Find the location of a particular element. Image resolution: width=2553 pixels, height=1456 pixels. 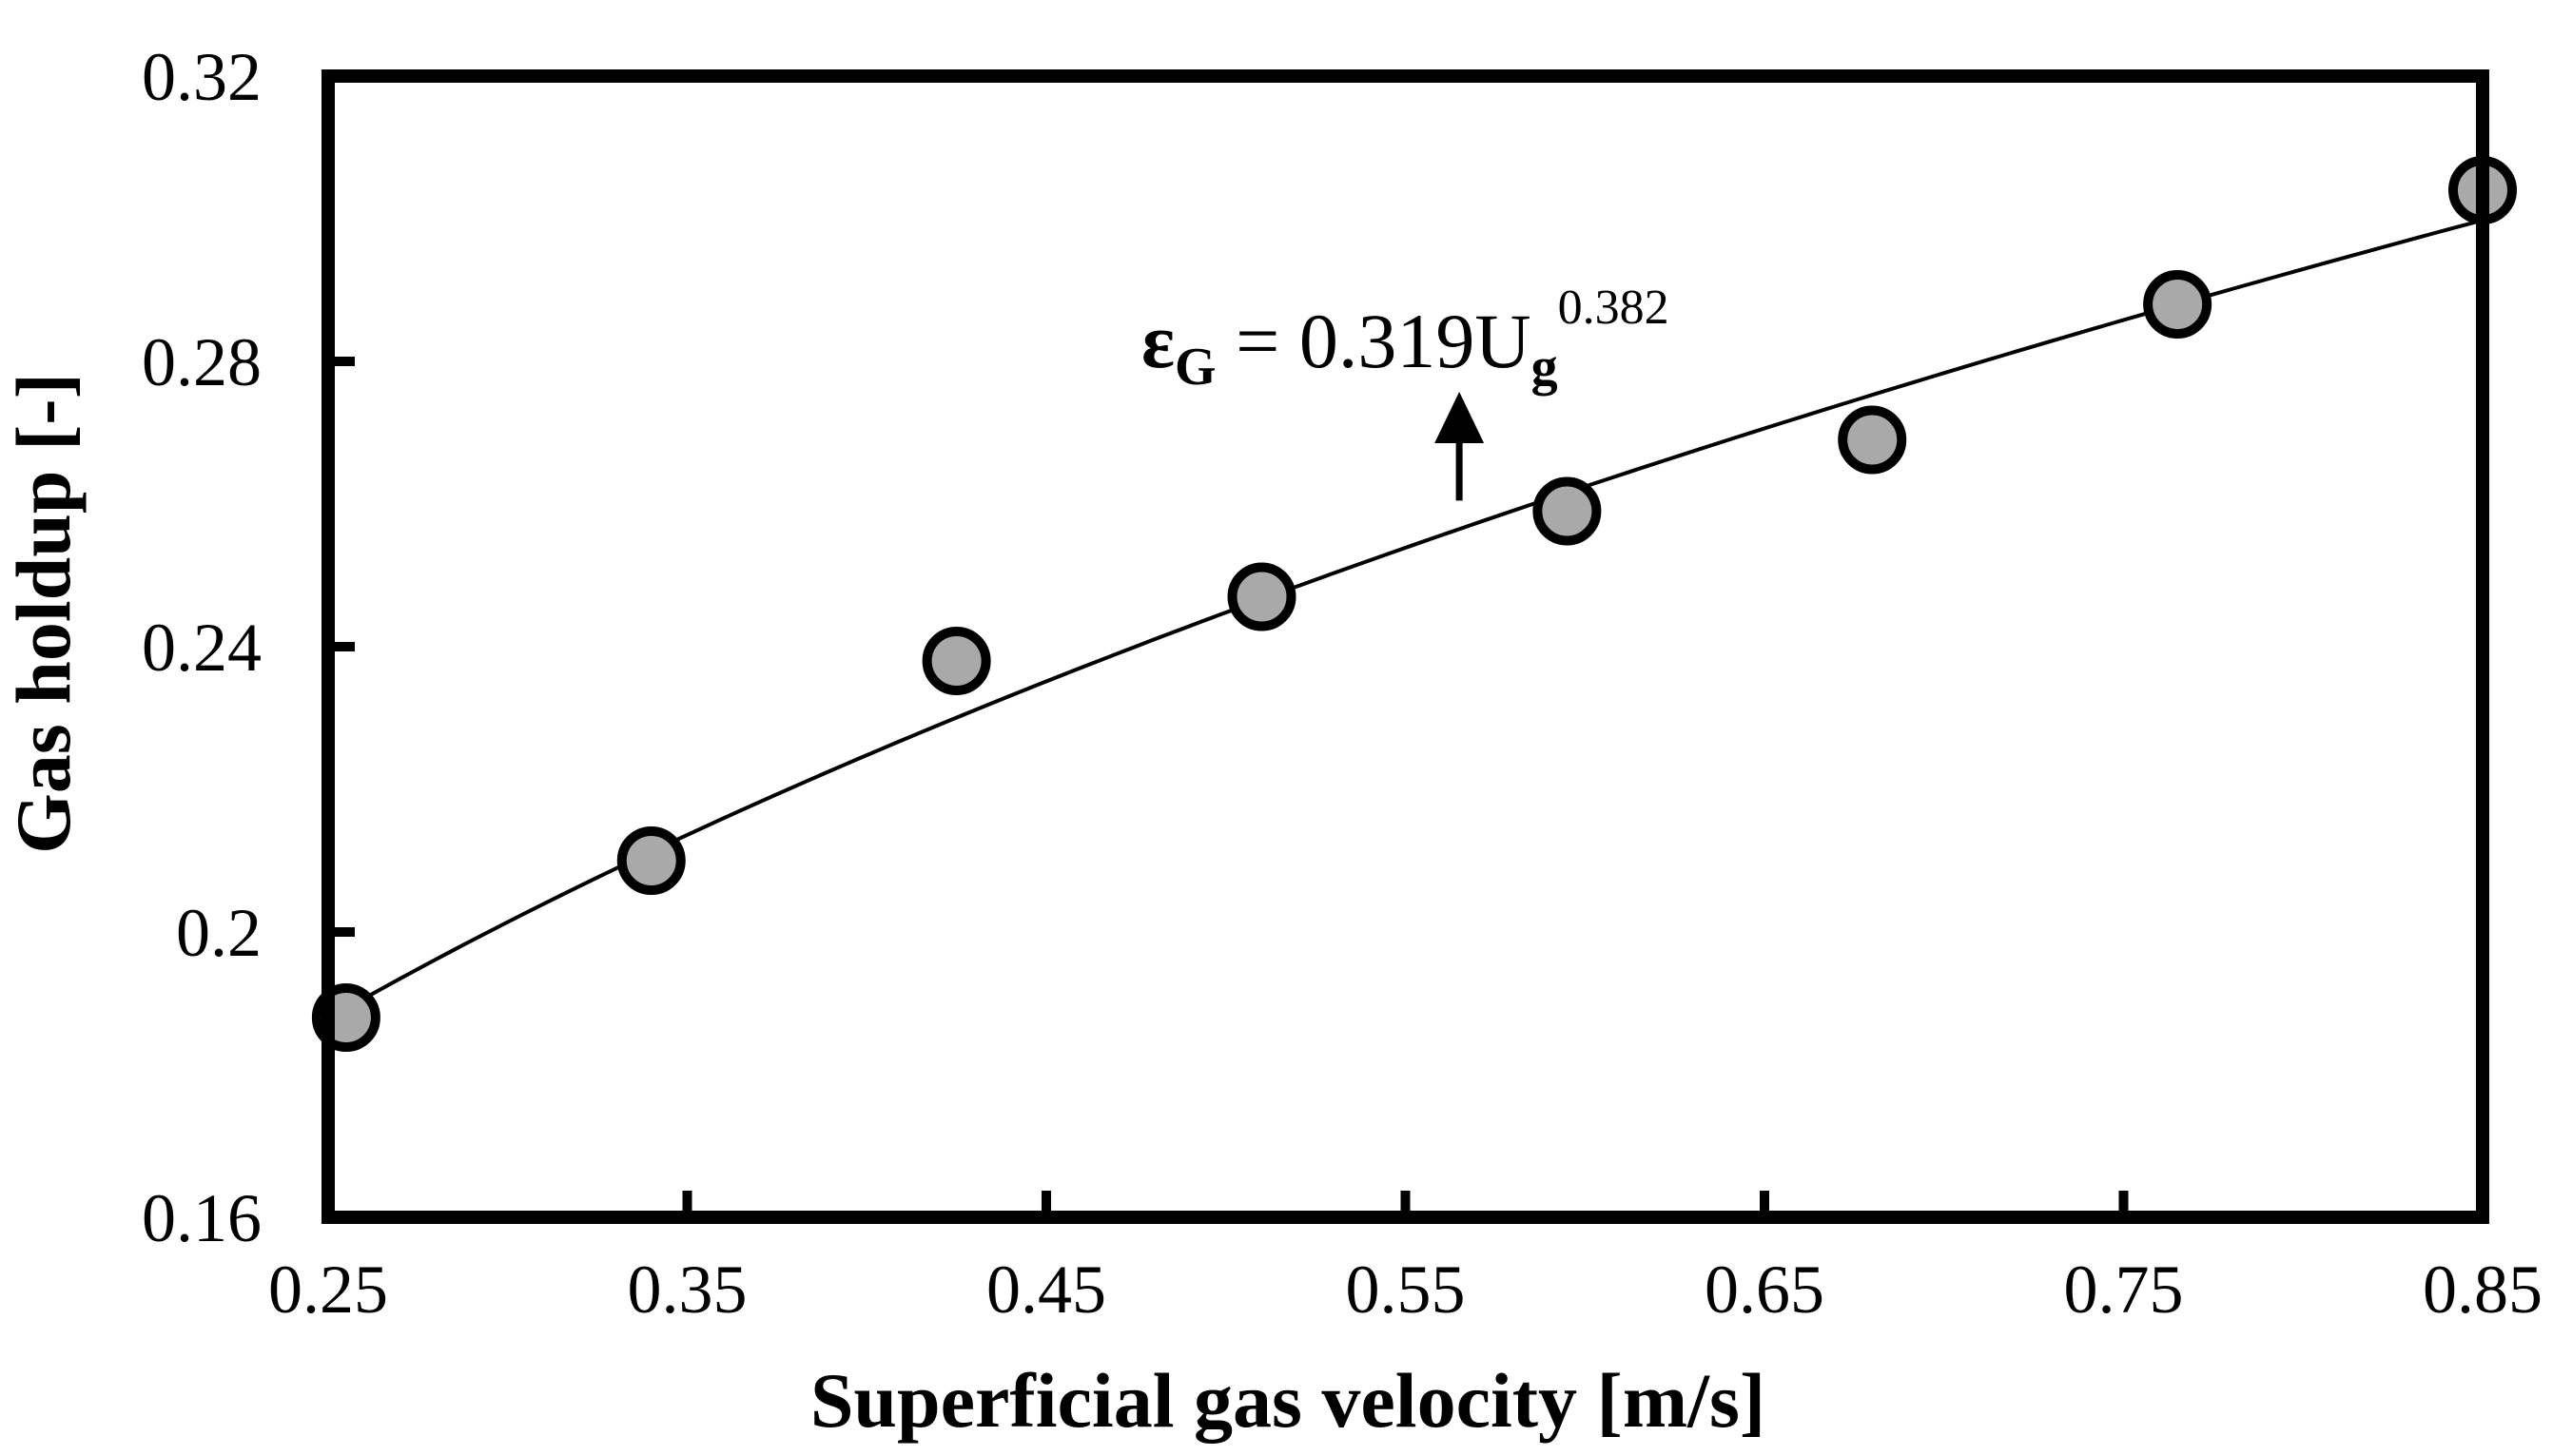

x-tick-label: 0.65 is located at coordinates (1764, 1290).